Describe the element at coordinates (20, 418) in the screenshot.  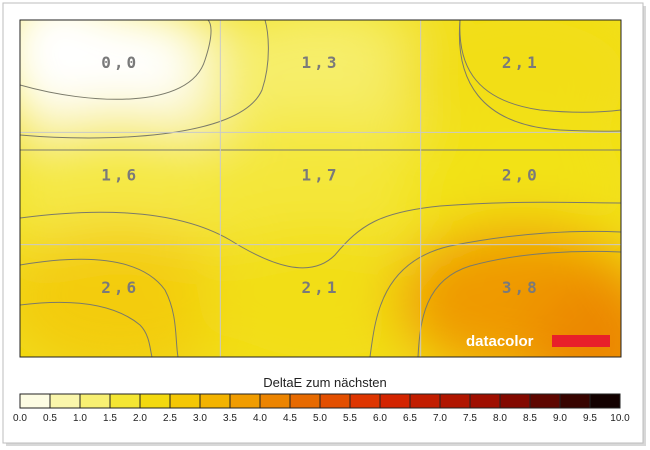
I see `colorbar-tick-label: 0.0` at that location.